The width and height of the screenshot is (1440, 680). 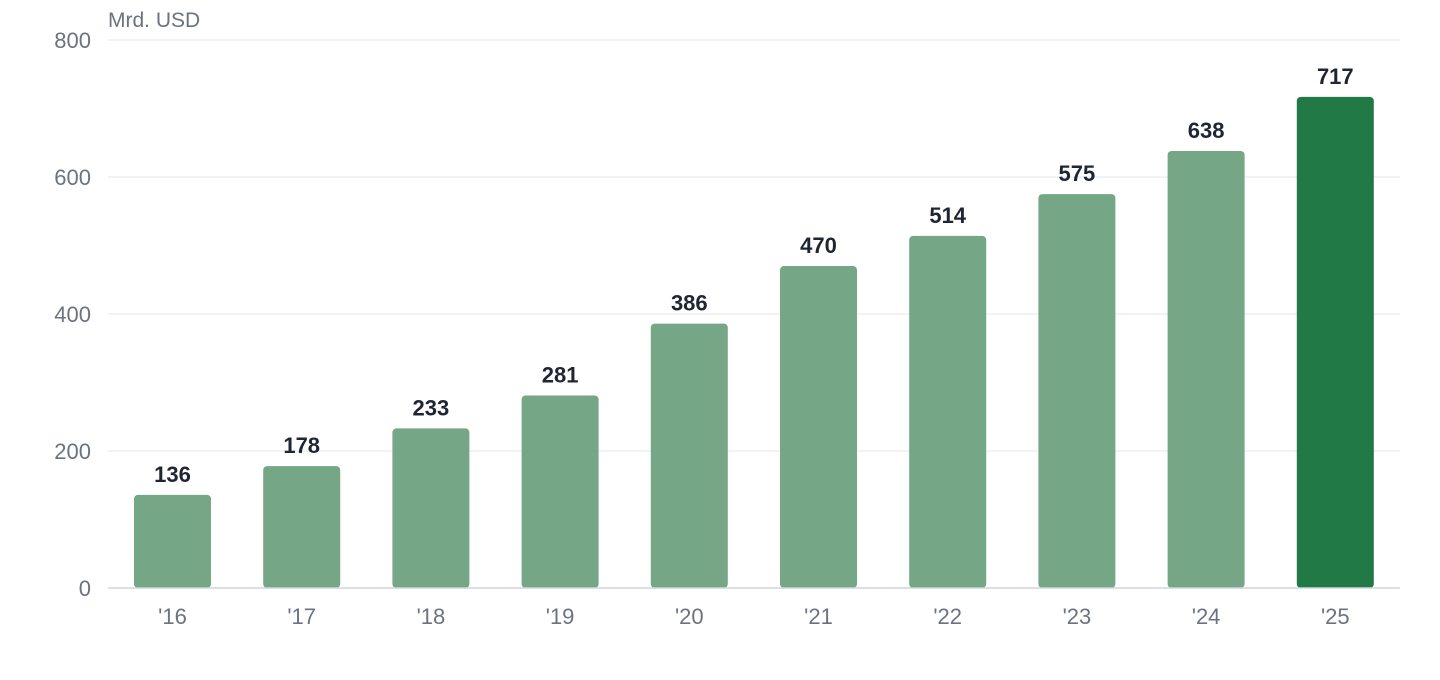 I want to click on value-label: 136, so click(x=172, y=474).